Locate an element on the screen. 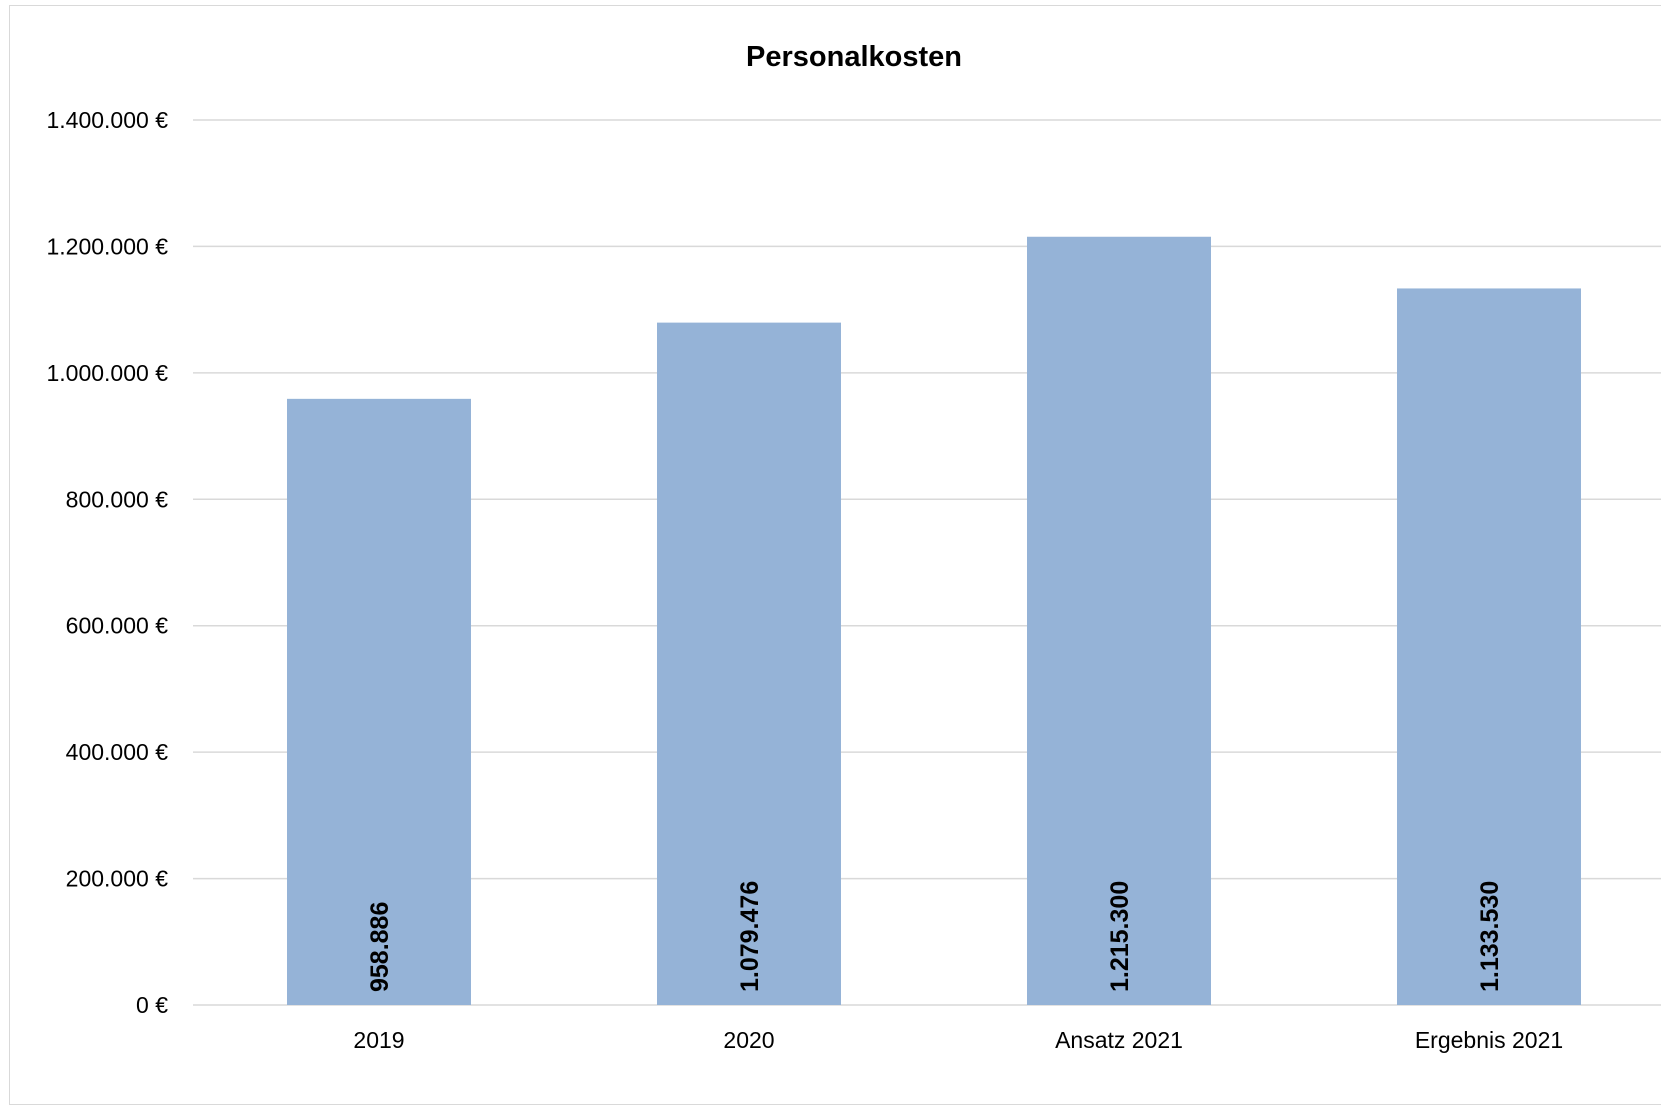 This screenshot has height=1105, width=1661. x-tick-label: 2019 is located at coordinates (378, 1040).